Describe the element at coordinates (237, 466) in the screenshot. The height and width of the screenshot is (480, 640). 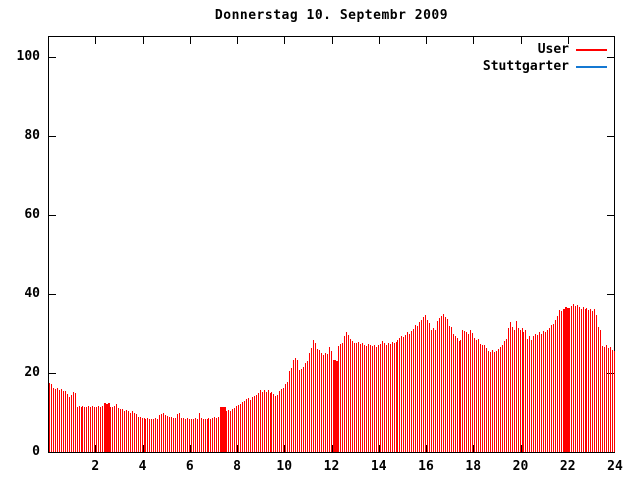
I see `x-tick-label: 8` at that location.